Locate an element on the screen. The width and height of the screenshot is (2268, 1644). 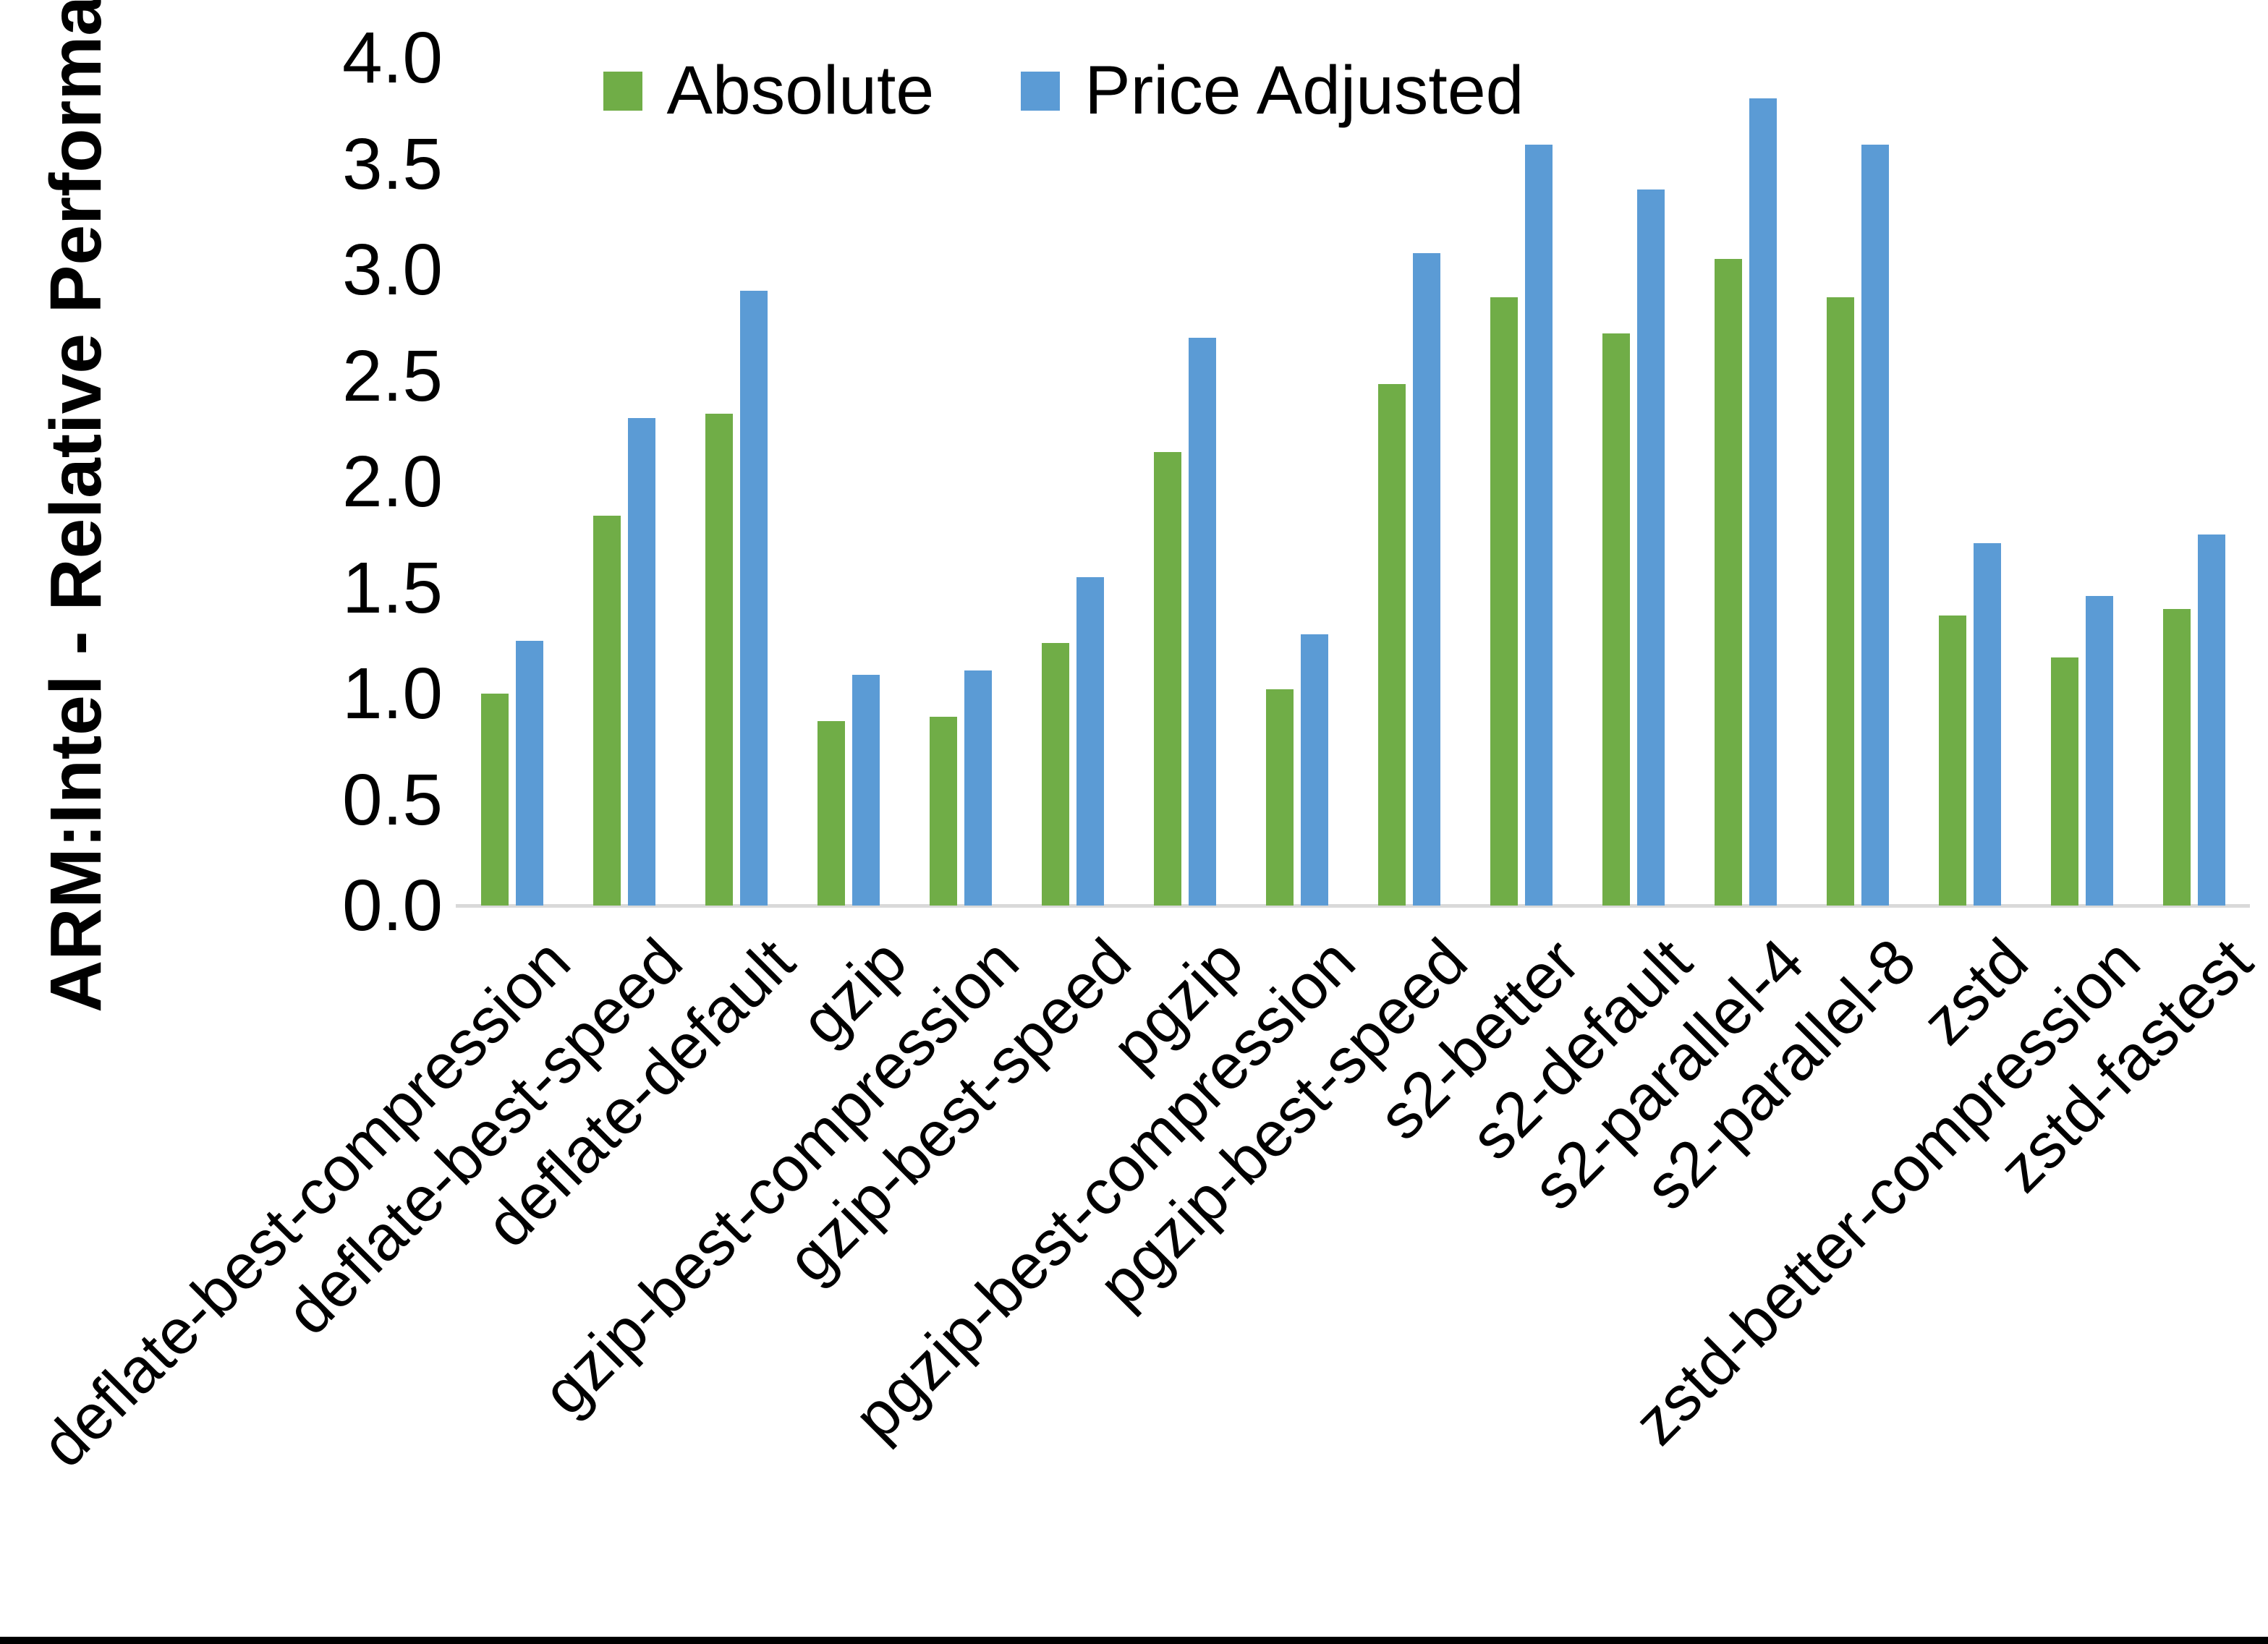
legend-item: Price Adjusted is located at coordinates (1272, 90).